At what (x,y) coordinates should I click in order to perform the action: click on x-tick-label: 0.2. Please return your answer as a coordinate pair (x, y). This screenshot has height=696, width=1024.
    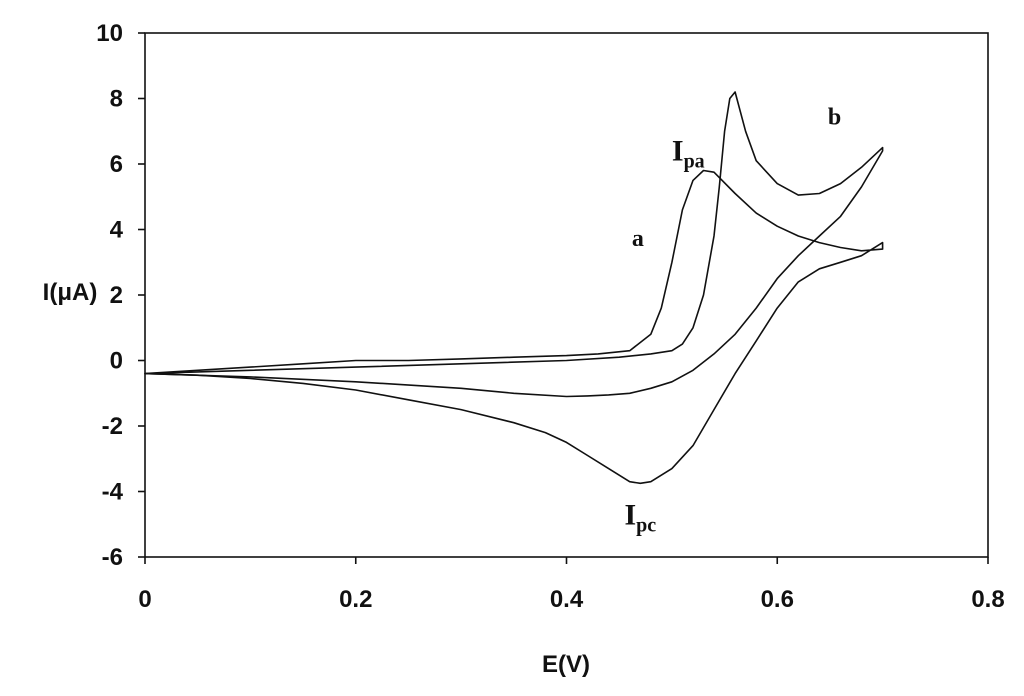
    Looking at the image, I should click on (355, 599).